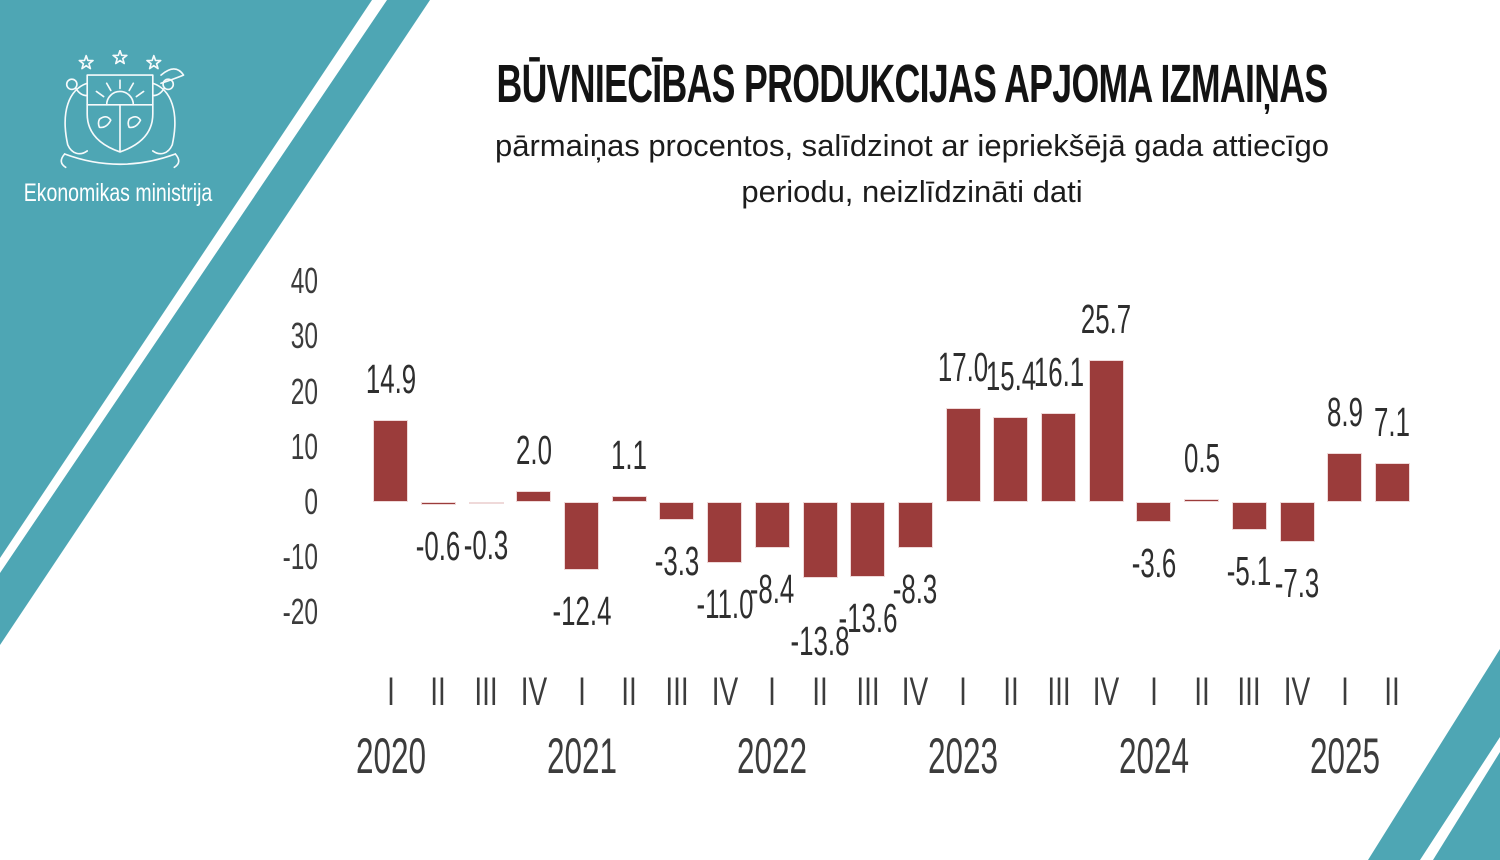  What do you see at coordinates (1106, 431) in the screenshot?
I see `bar-2023-IV` at bounding box center [1106, 431].